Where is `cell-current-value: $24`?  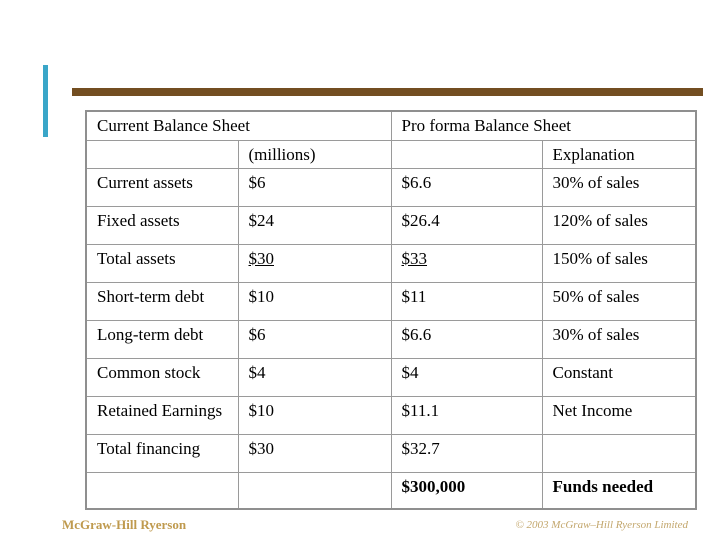
cell-current-value: $24 is located at coordinates (314, 225).